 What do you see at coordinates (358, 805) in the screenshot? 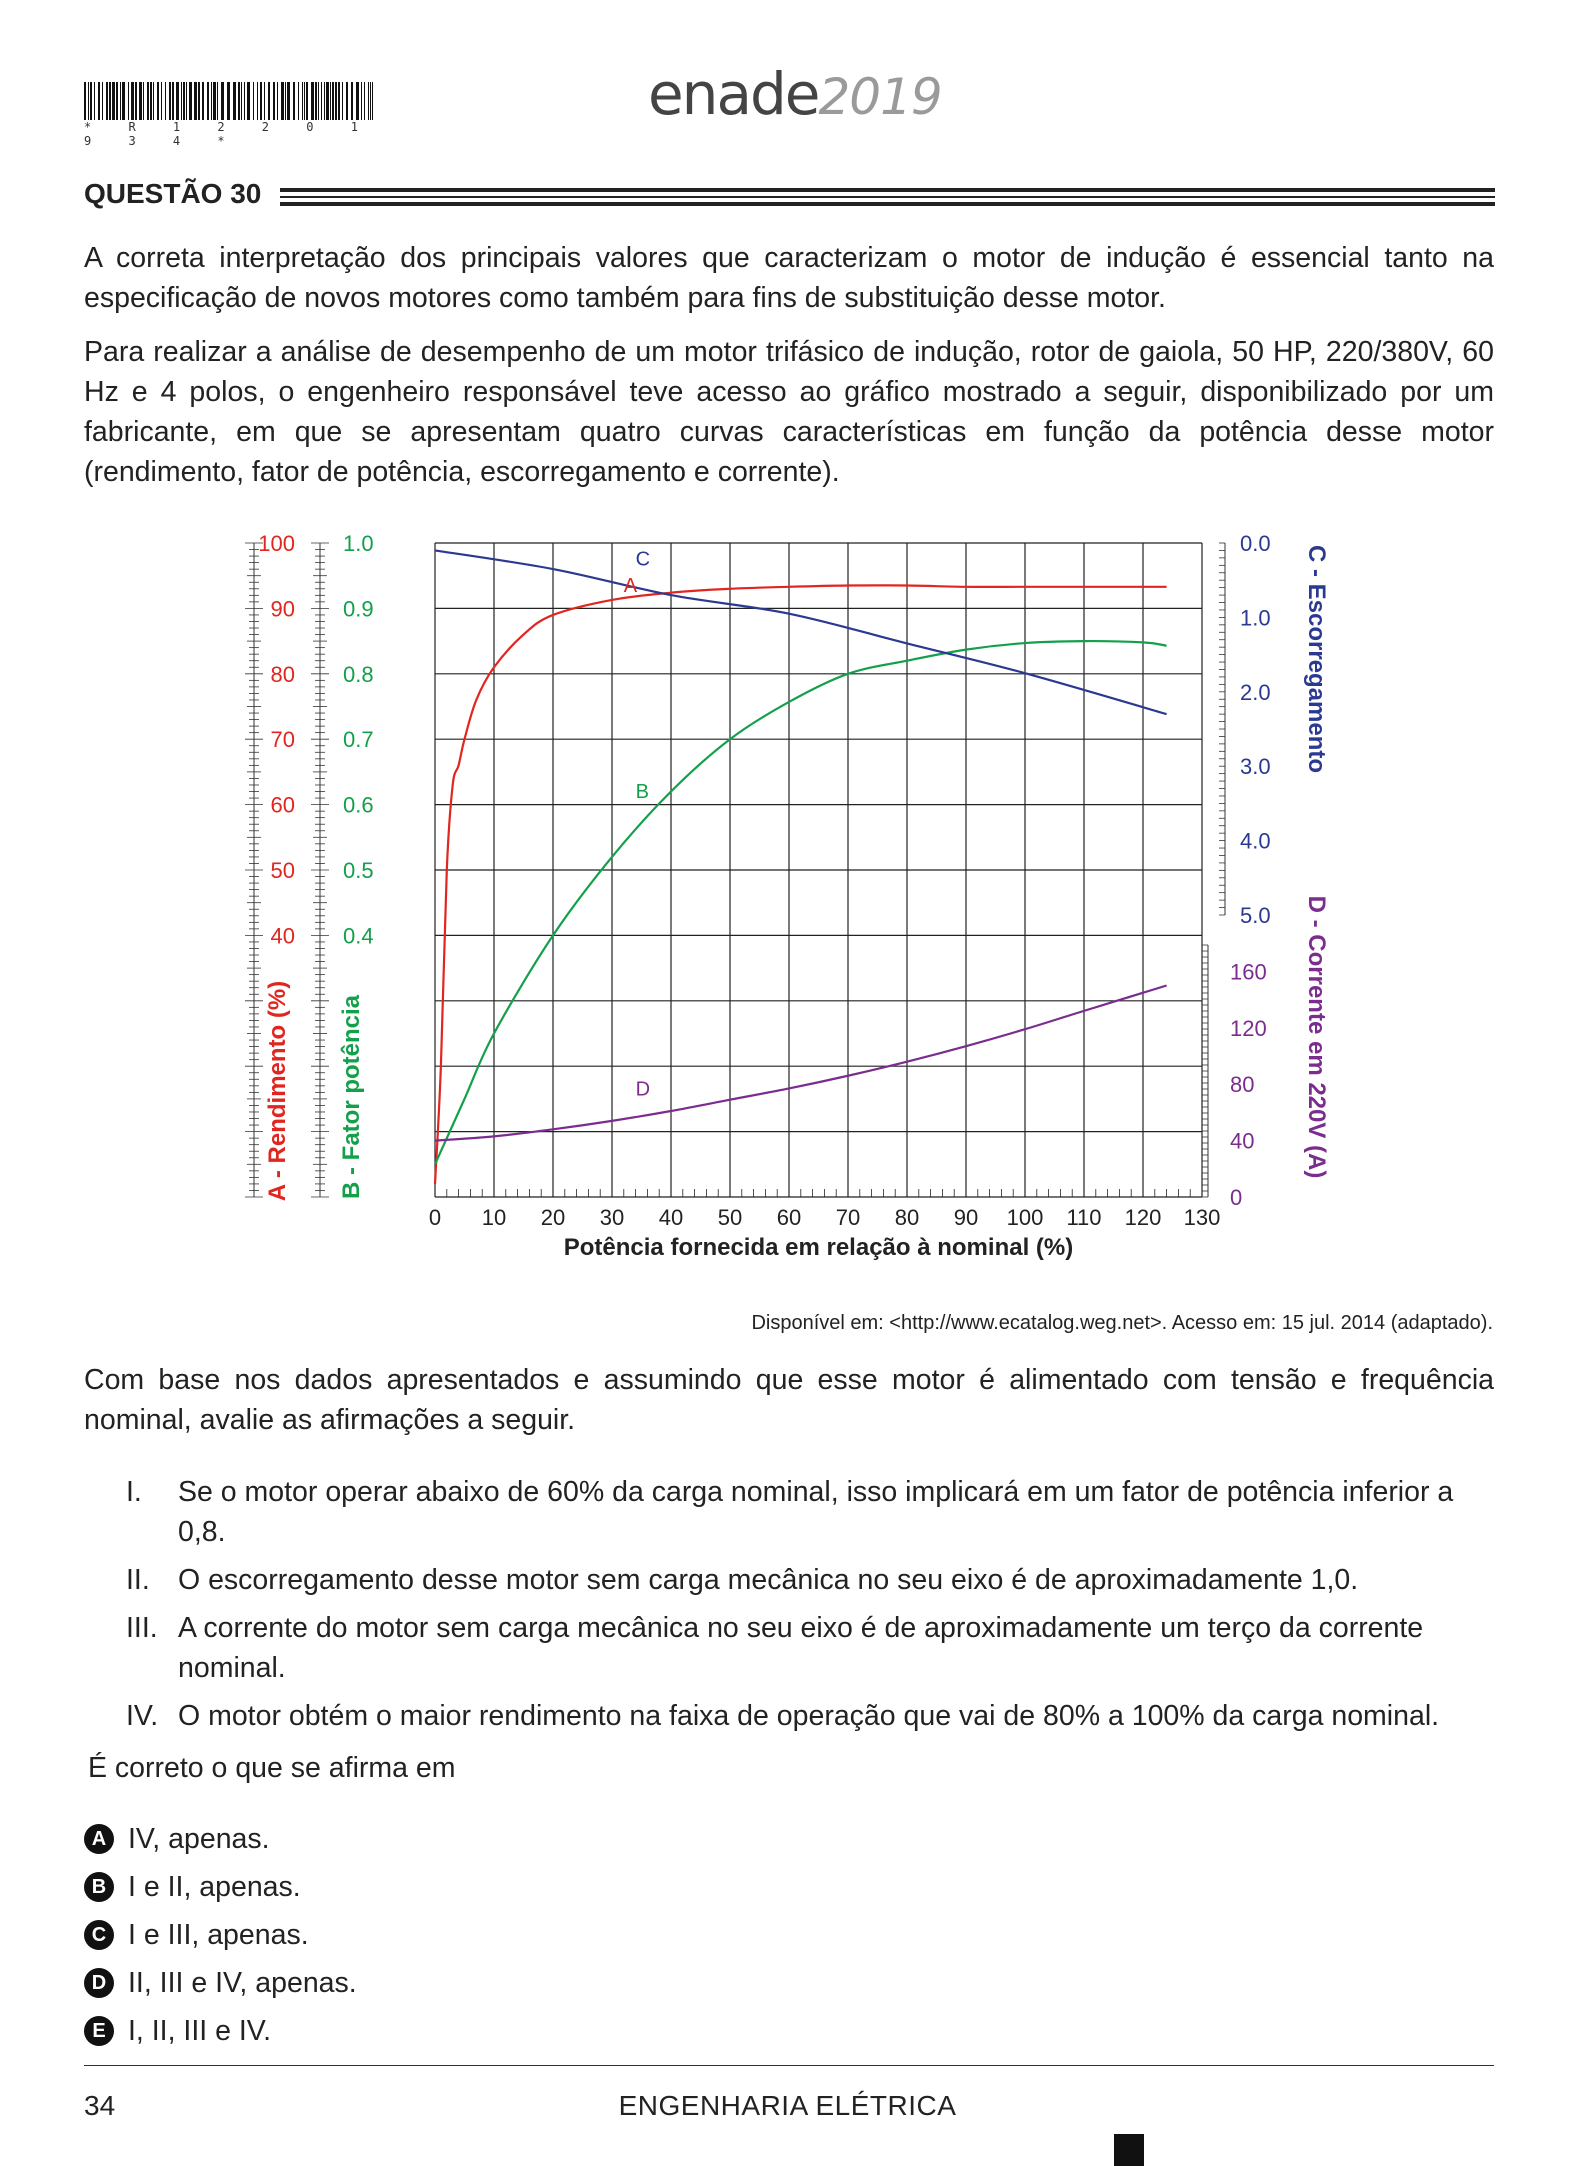
I see `fator-potencia-tick-label: 0.6` at bounding box center [358, 805].